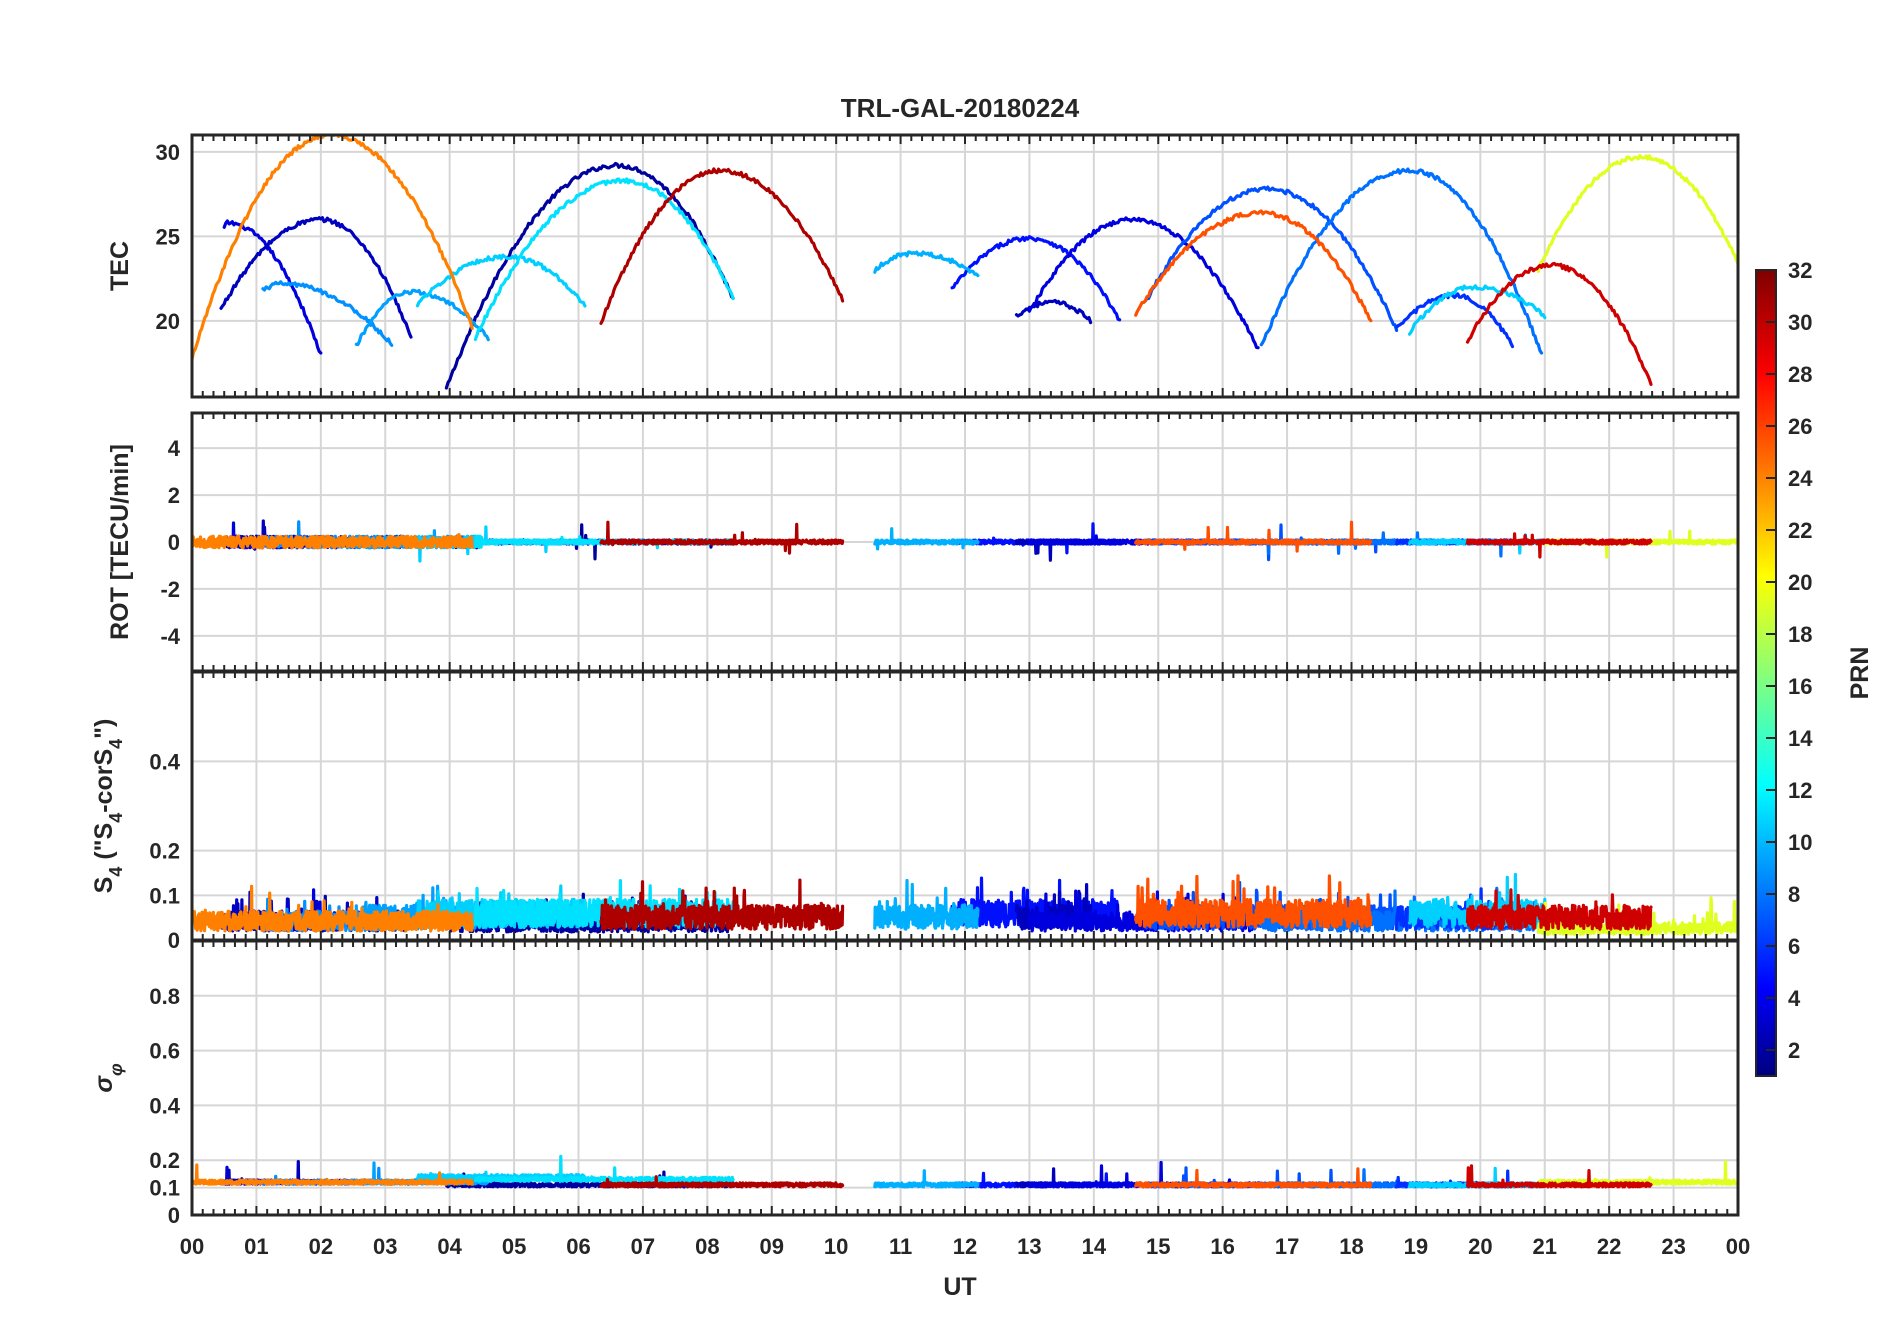 Image resolution: width=1902 pixels, height=1330 pixels. What do you see at coordinates (514, 1246) in the screenshot?
I see `x-tick-label: 05` at bounding box center [514, 1246].